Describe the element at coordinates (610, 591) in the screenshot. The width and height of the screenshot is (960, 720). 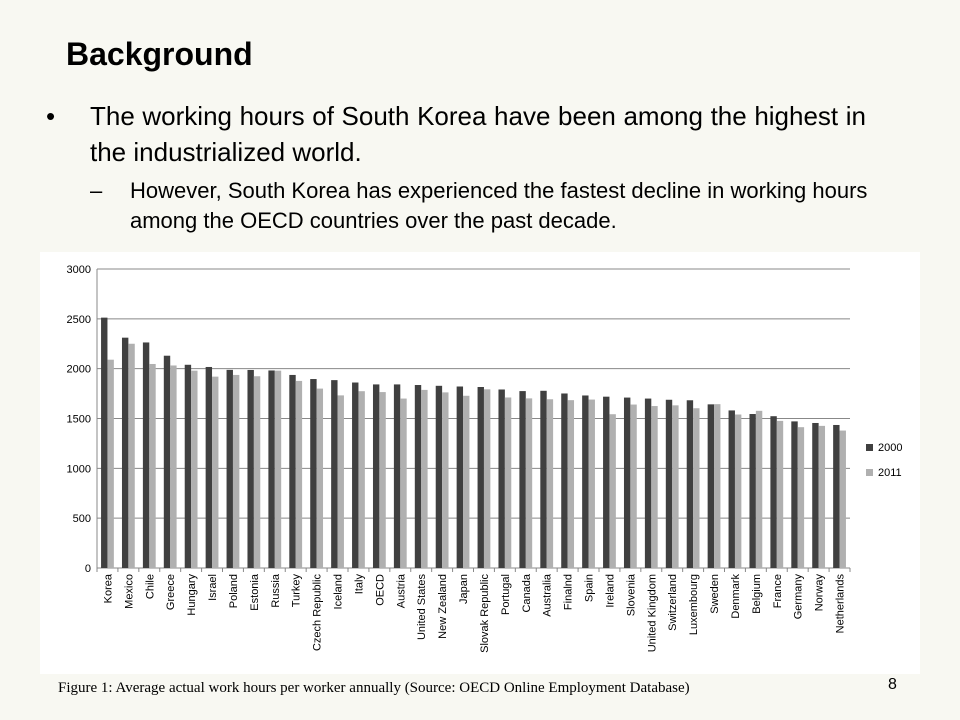
I see `x-tick-label: Ireland` at that location.